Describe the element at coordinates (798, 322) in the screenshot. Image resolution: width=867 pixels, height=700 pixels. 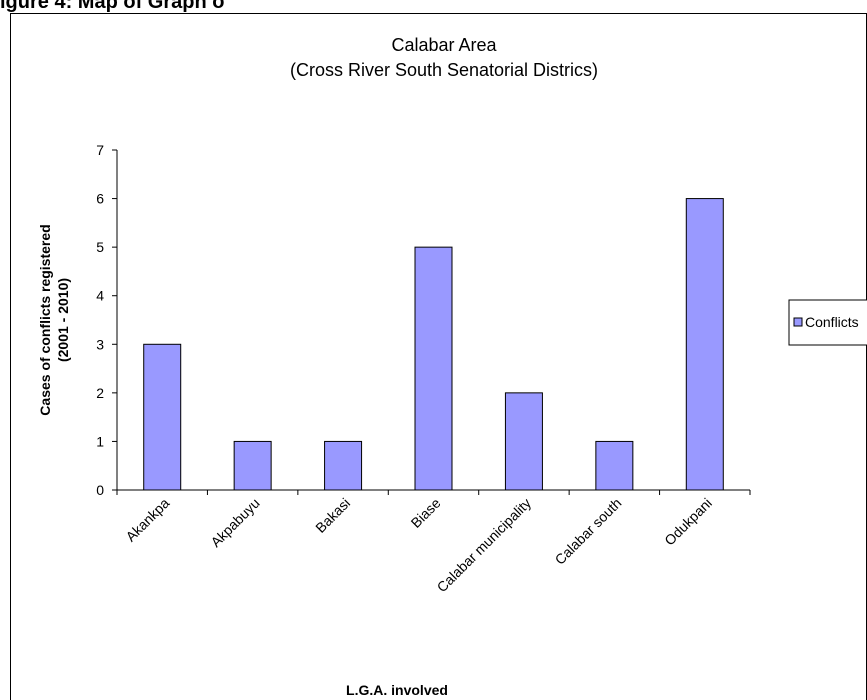
I see `legend-swatch` at that location.